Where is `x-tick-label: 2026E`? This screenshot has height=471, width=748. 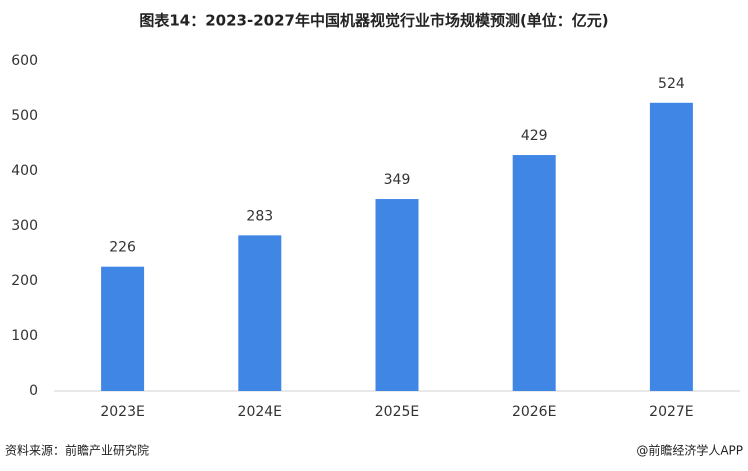 x-tick-label: 2026E is located at coordinates (534, 412).